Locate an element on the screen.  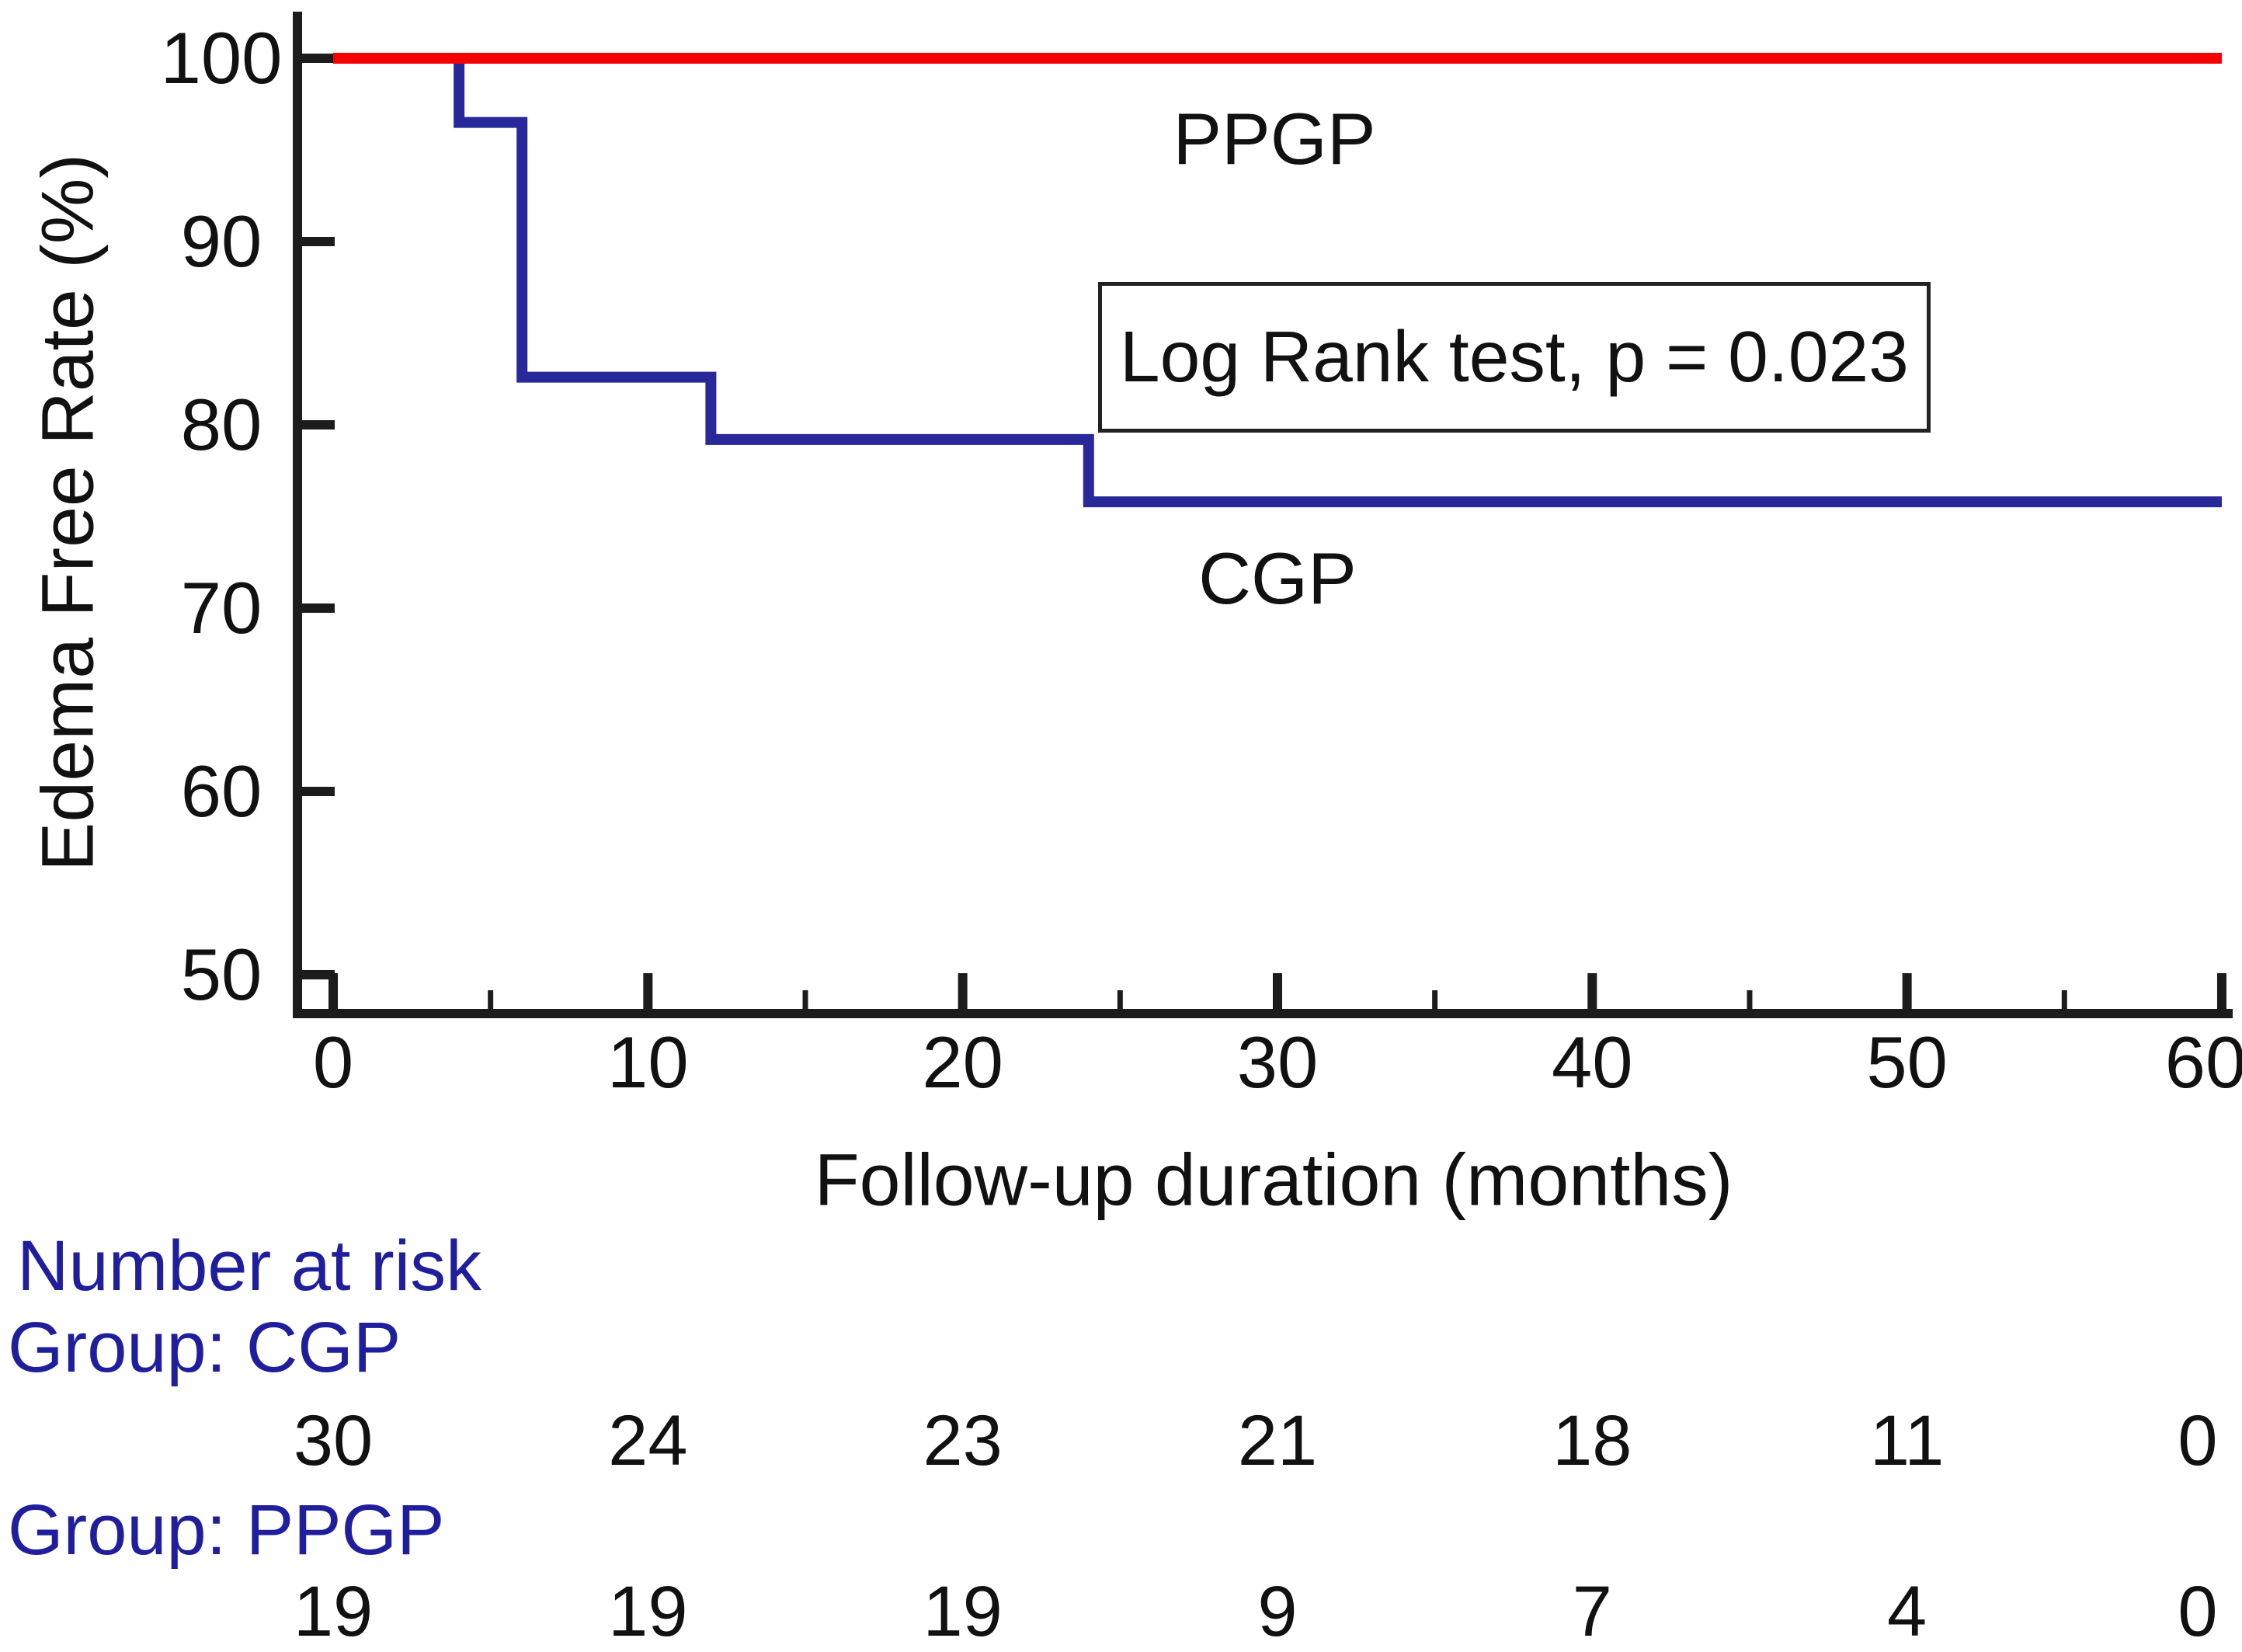
risk-value-ppgp-40: 7 is located at coordinates (1592, 1611).